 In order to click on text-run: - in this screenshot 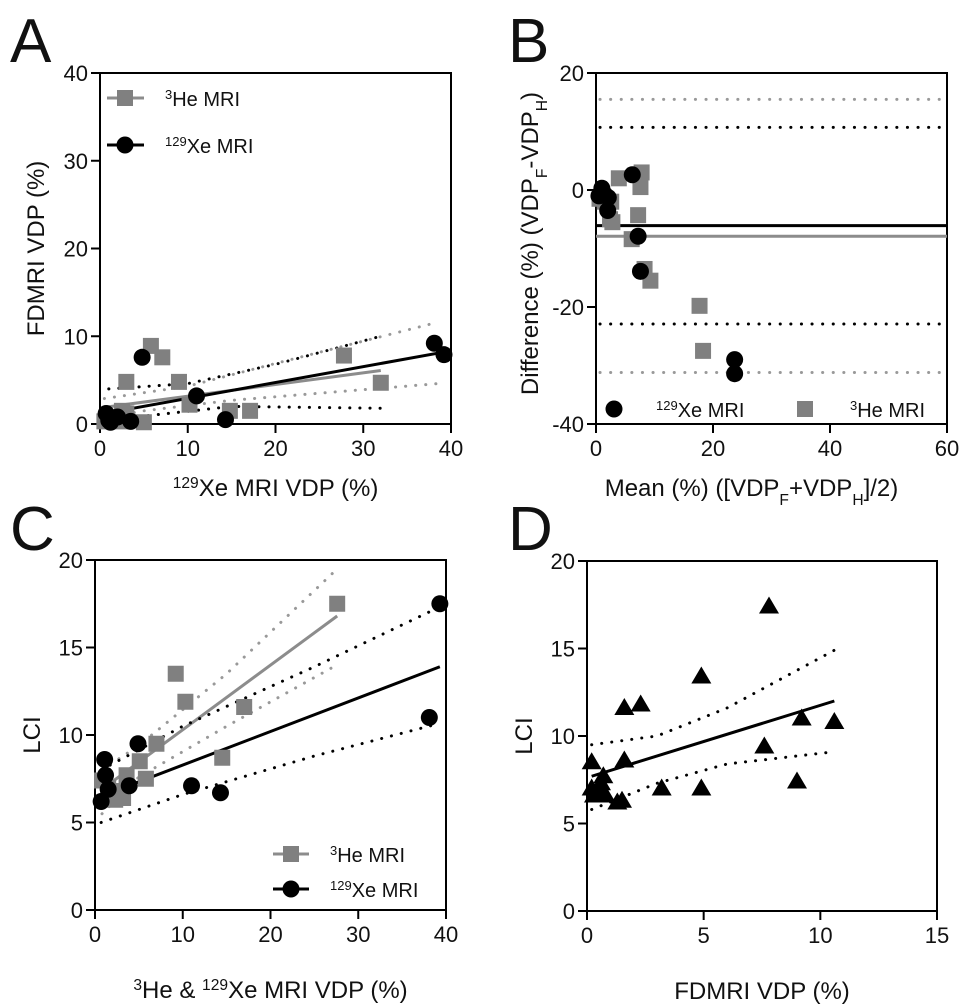, I will do `click(530, 165)`.